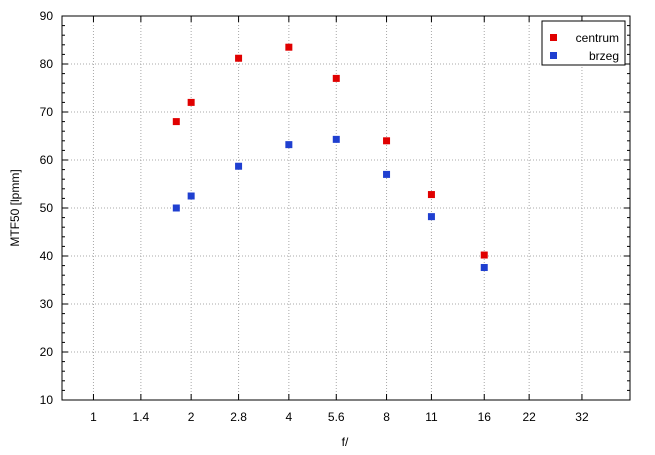 This screenshot has width=655, height=455. I want to click on x-tick-label: 5.6, so click(336, 417).